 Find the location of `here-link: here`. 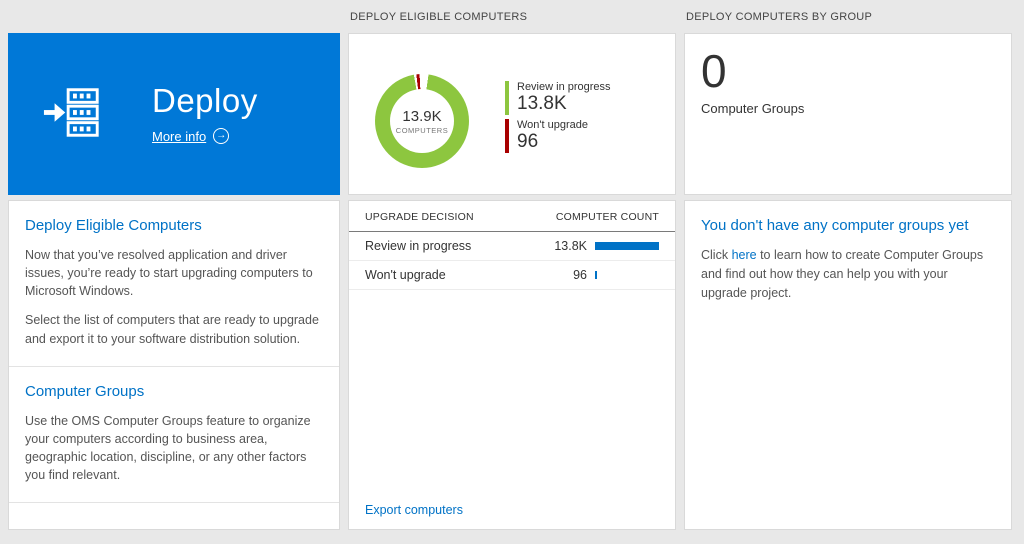

here-link: here is located at coordinates (744, 255).